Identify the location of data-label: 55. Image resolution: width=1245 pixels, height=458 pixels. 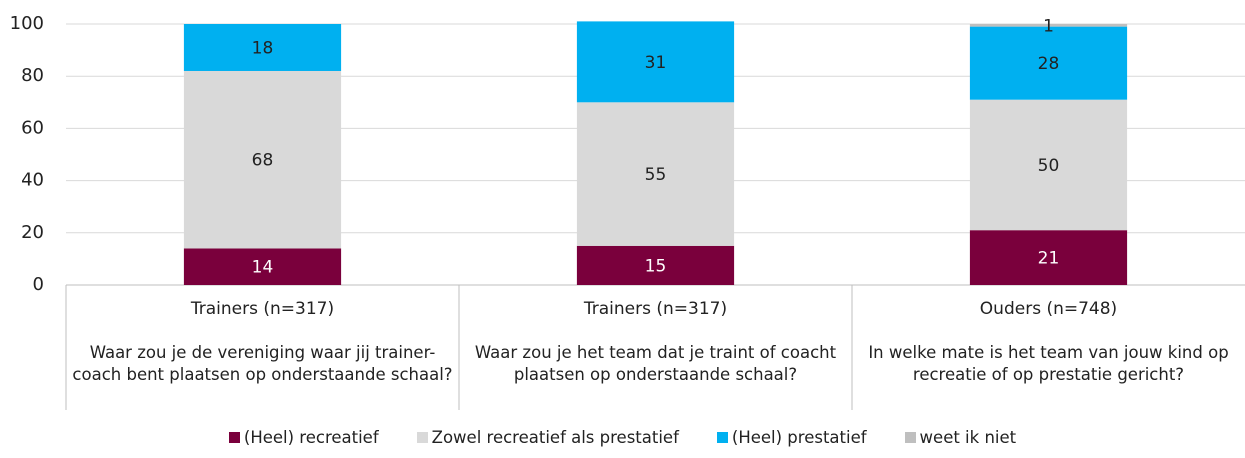
(656, 175).